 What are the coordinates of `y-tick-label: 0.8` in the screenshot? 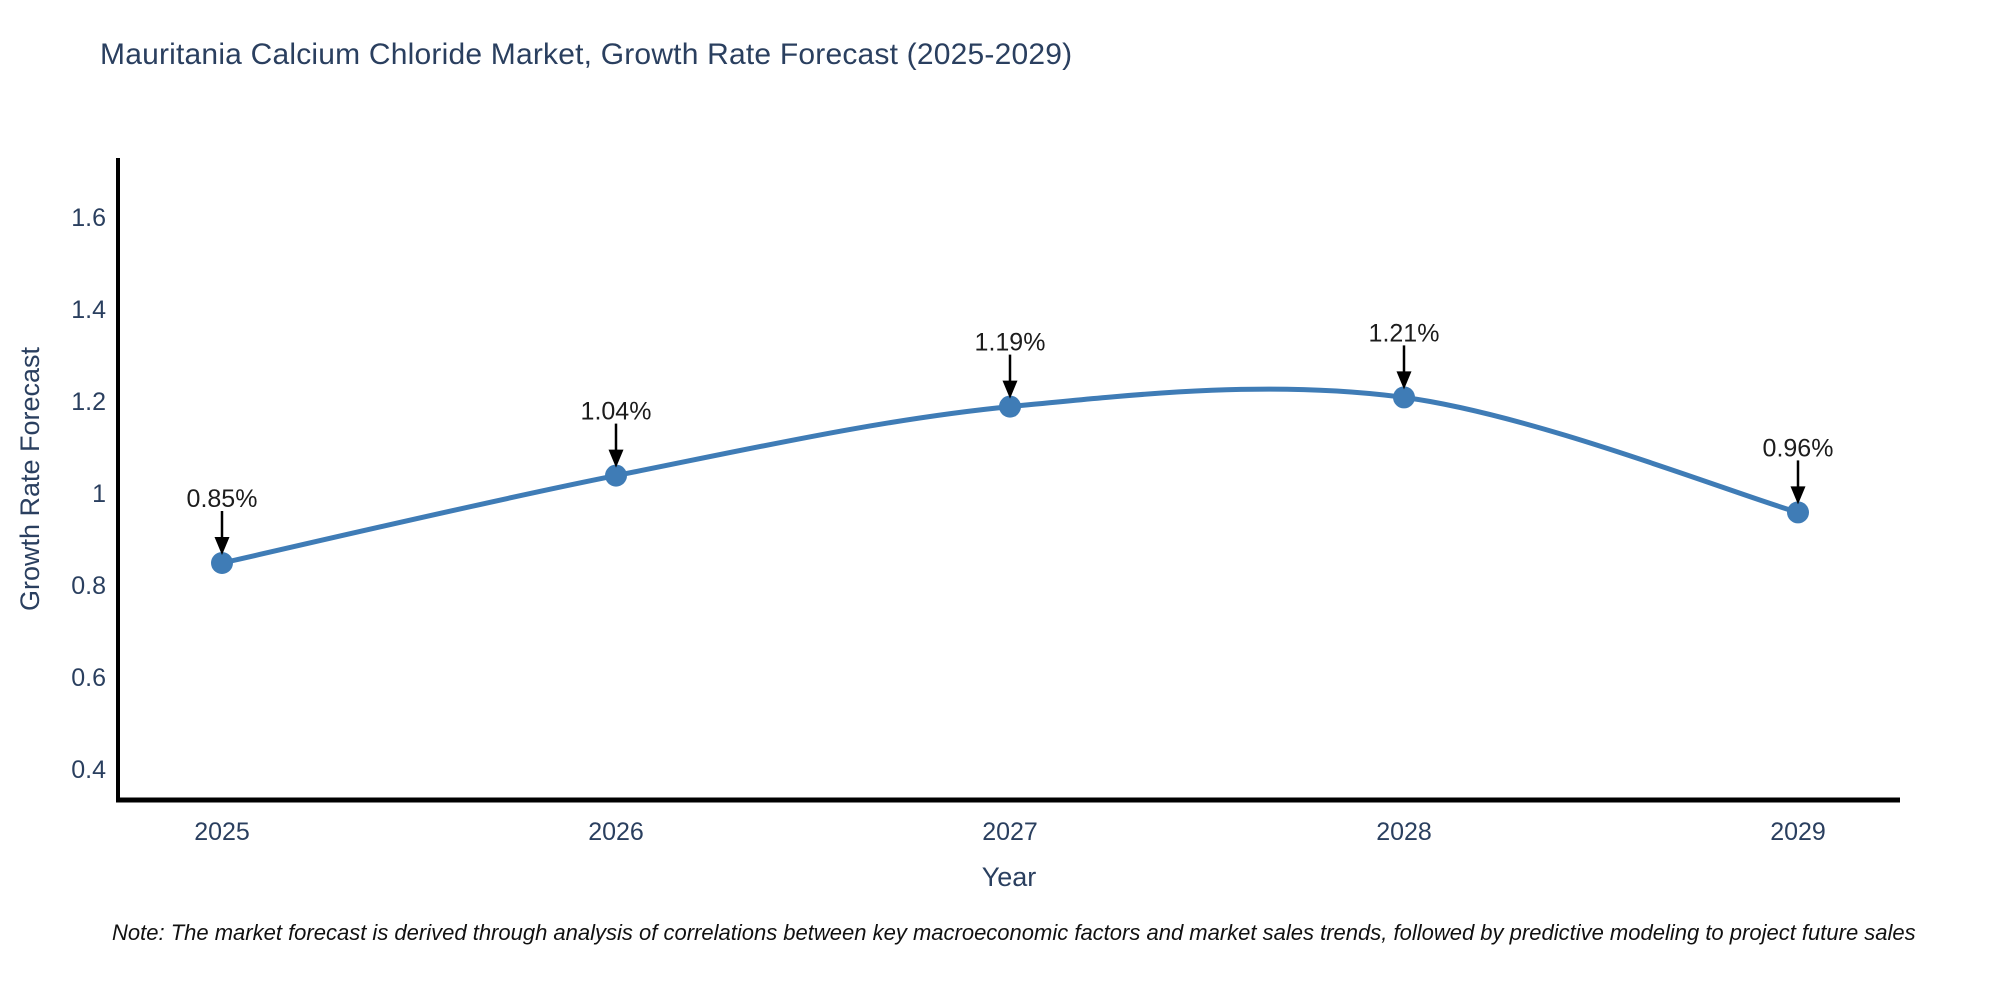 It's located at (88, 586).